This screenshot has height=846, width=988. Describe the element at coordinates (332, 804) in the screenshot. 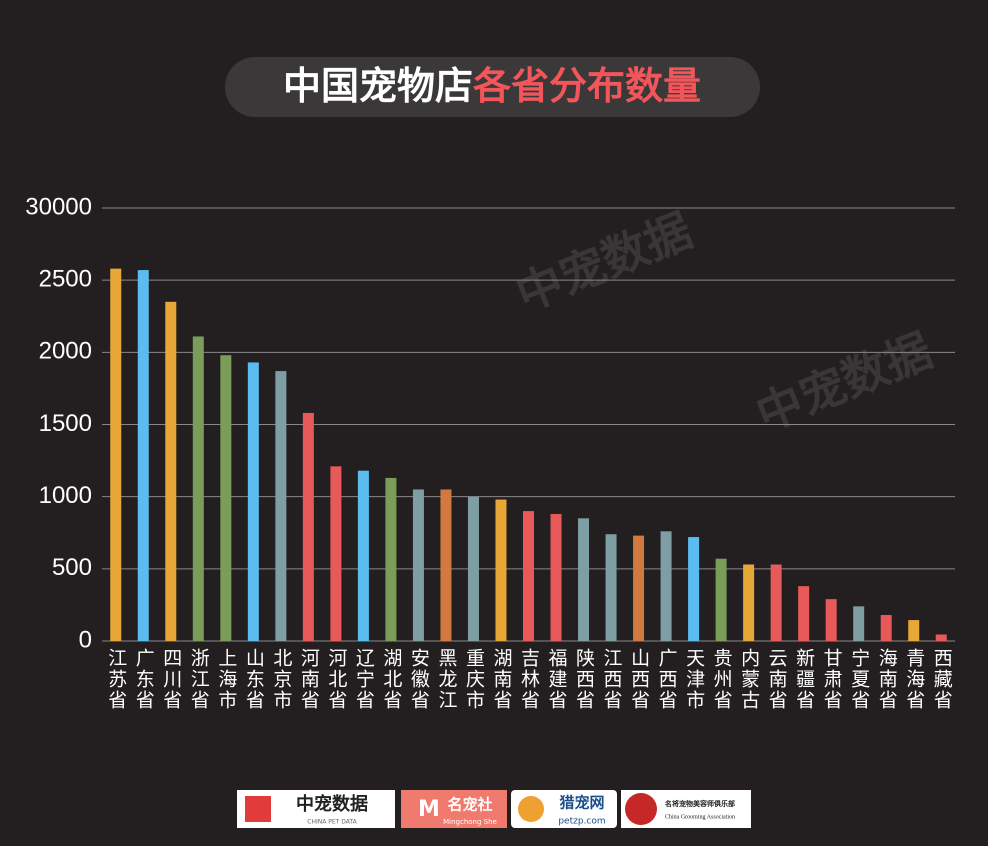

I see `logo-name: 中宠数据` at that location.